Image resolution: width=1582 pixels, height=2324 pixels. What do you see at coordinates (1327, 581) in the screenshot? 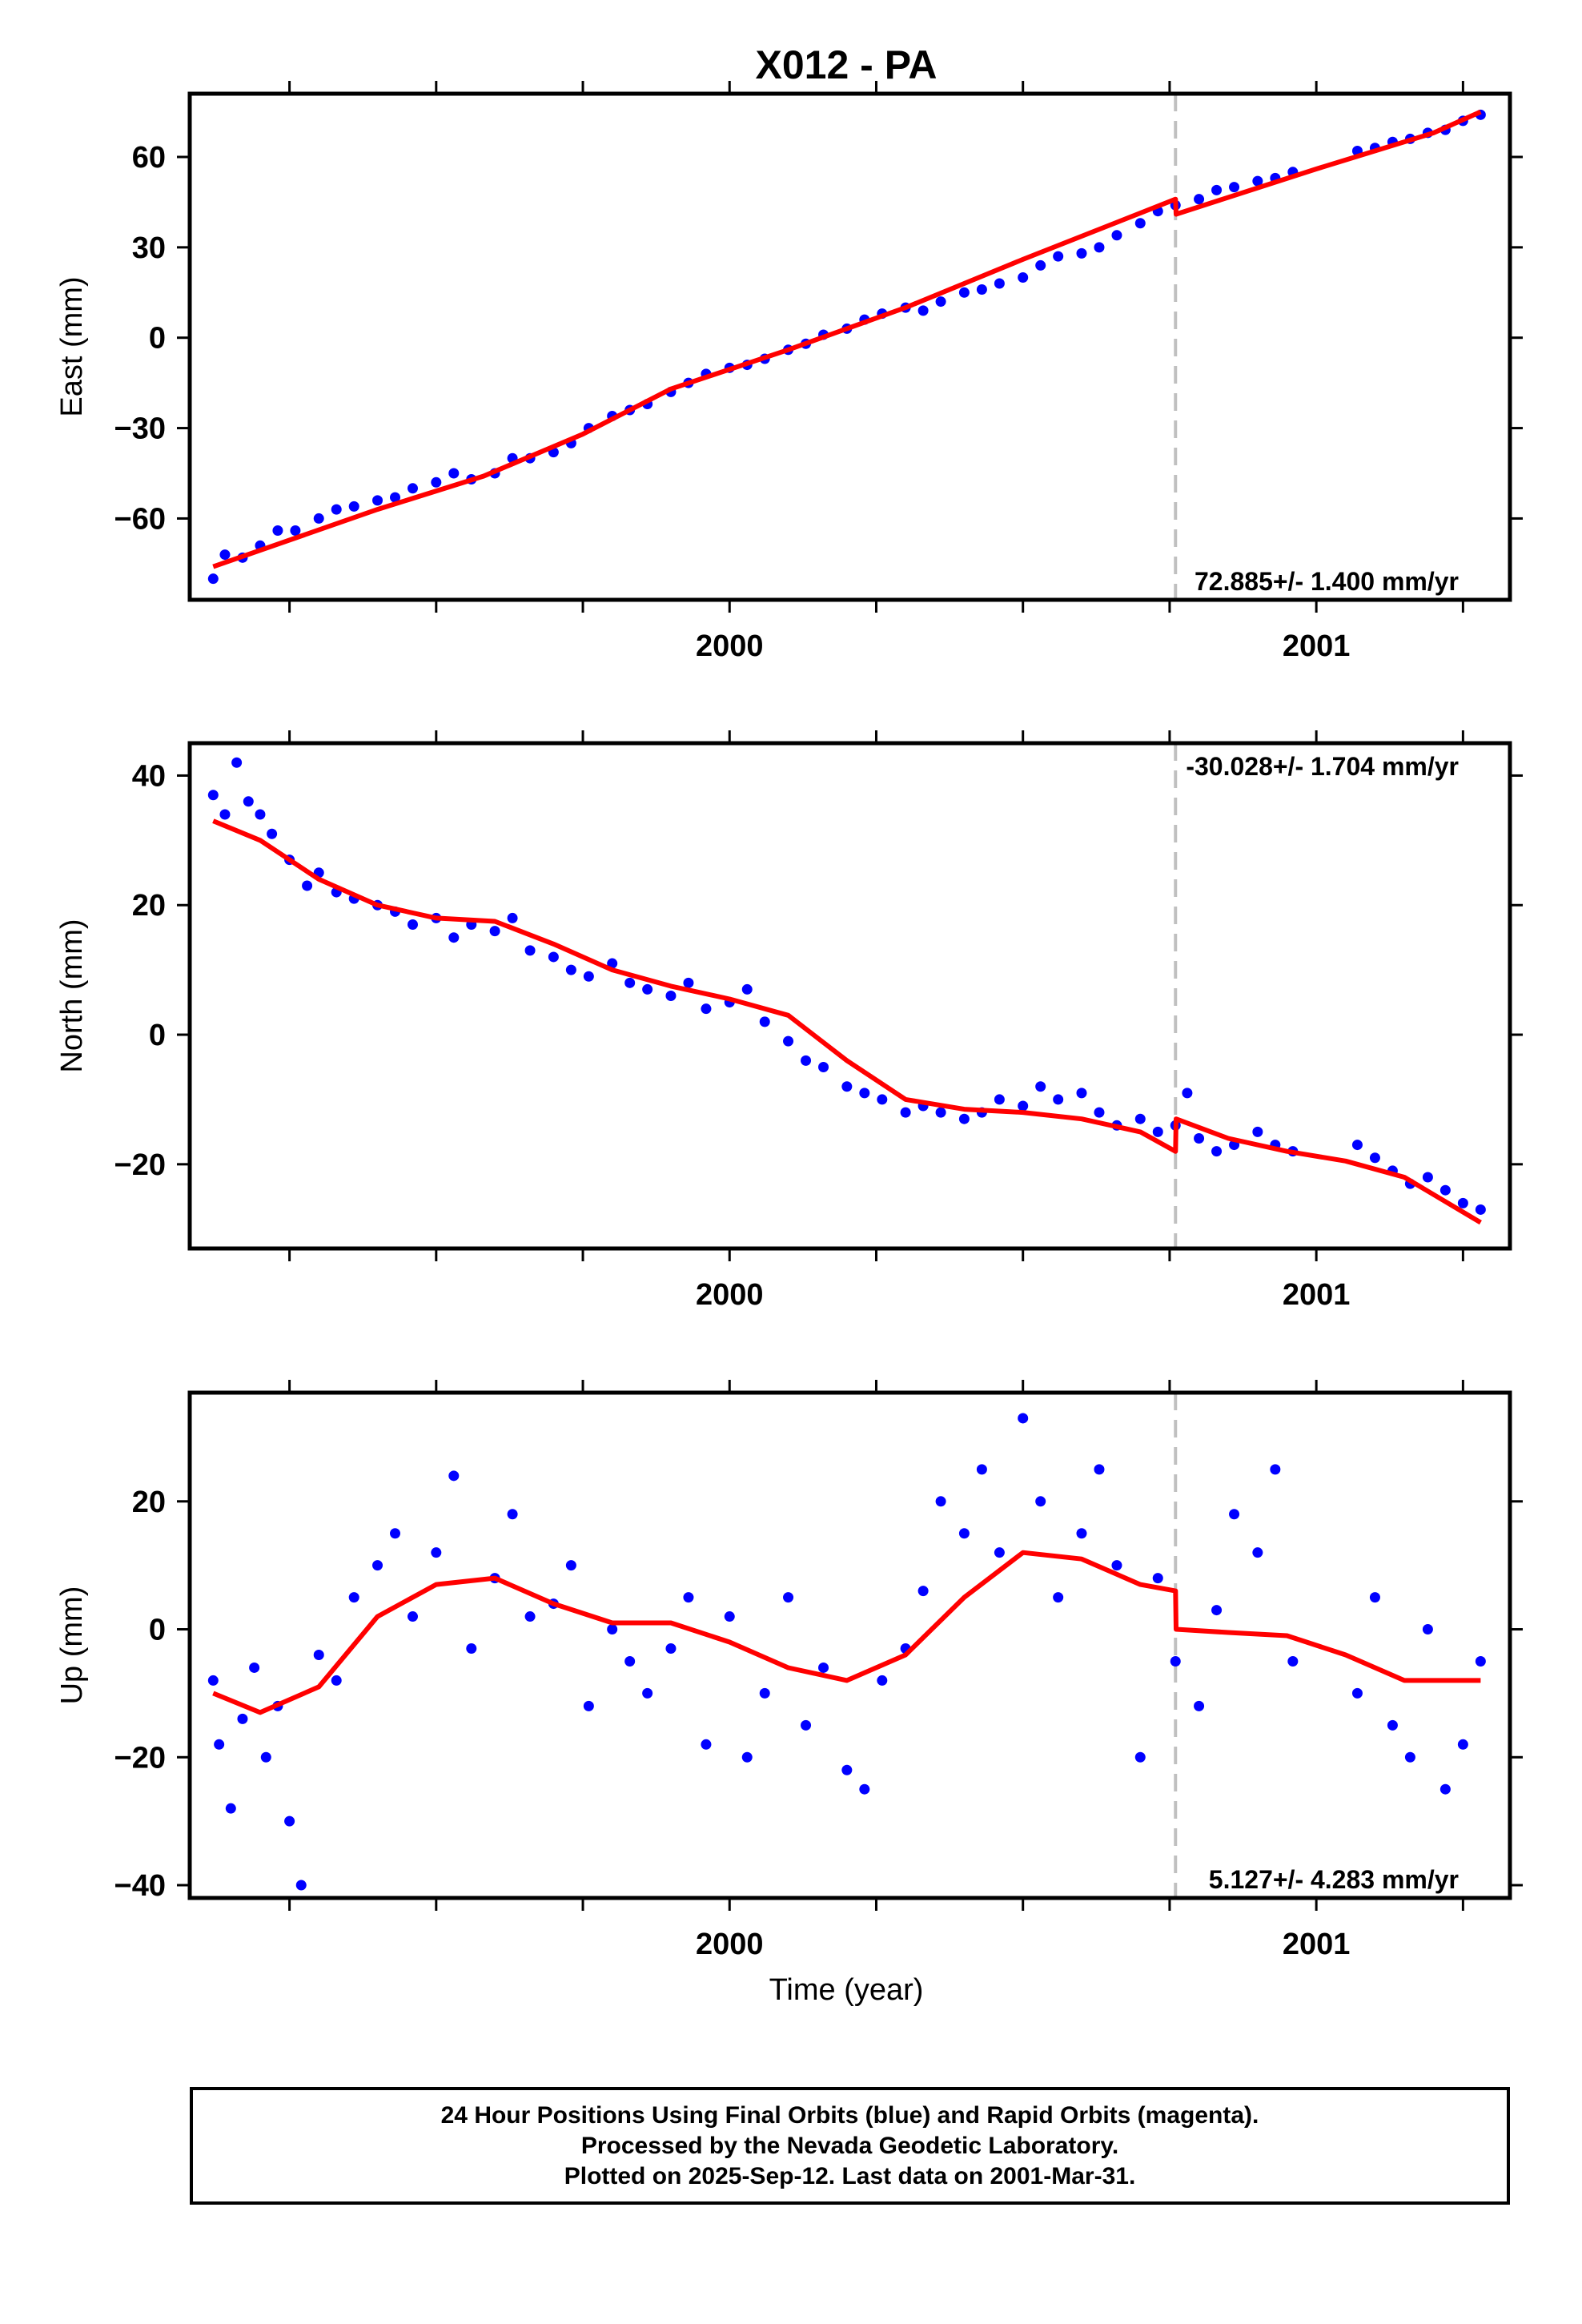
I see `rate-label-east: 72.885+/- 1.400 mm/yr` at bounding box center [1327, 581].